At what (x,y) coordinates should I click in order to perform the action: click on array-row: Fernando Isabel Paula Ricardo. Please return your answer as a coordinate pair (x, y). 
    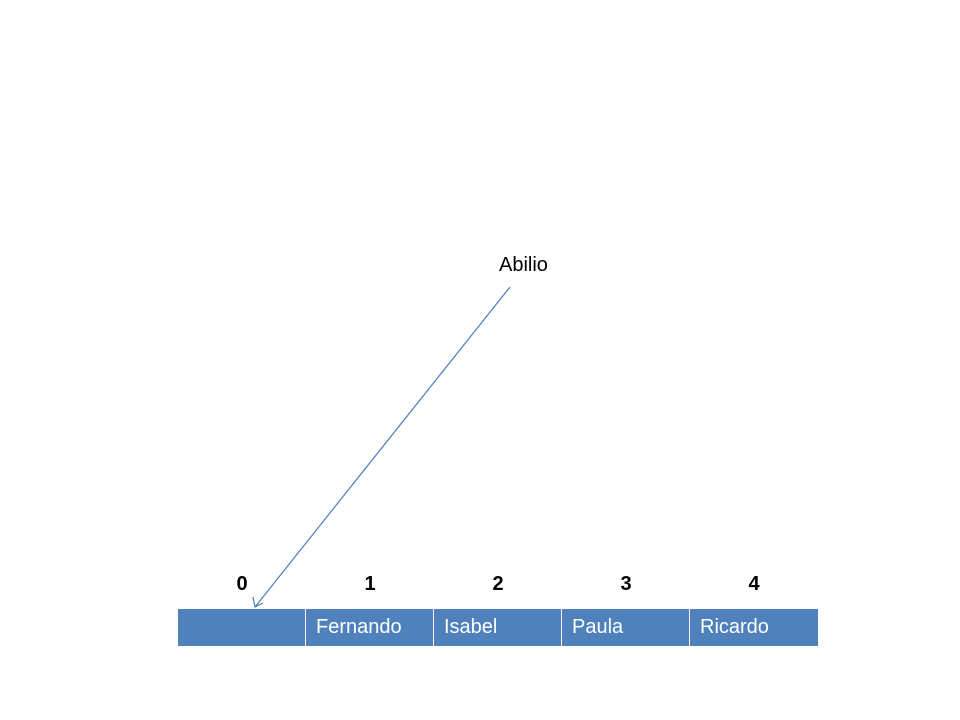
    Looking at the image, I should click on (498, 627).